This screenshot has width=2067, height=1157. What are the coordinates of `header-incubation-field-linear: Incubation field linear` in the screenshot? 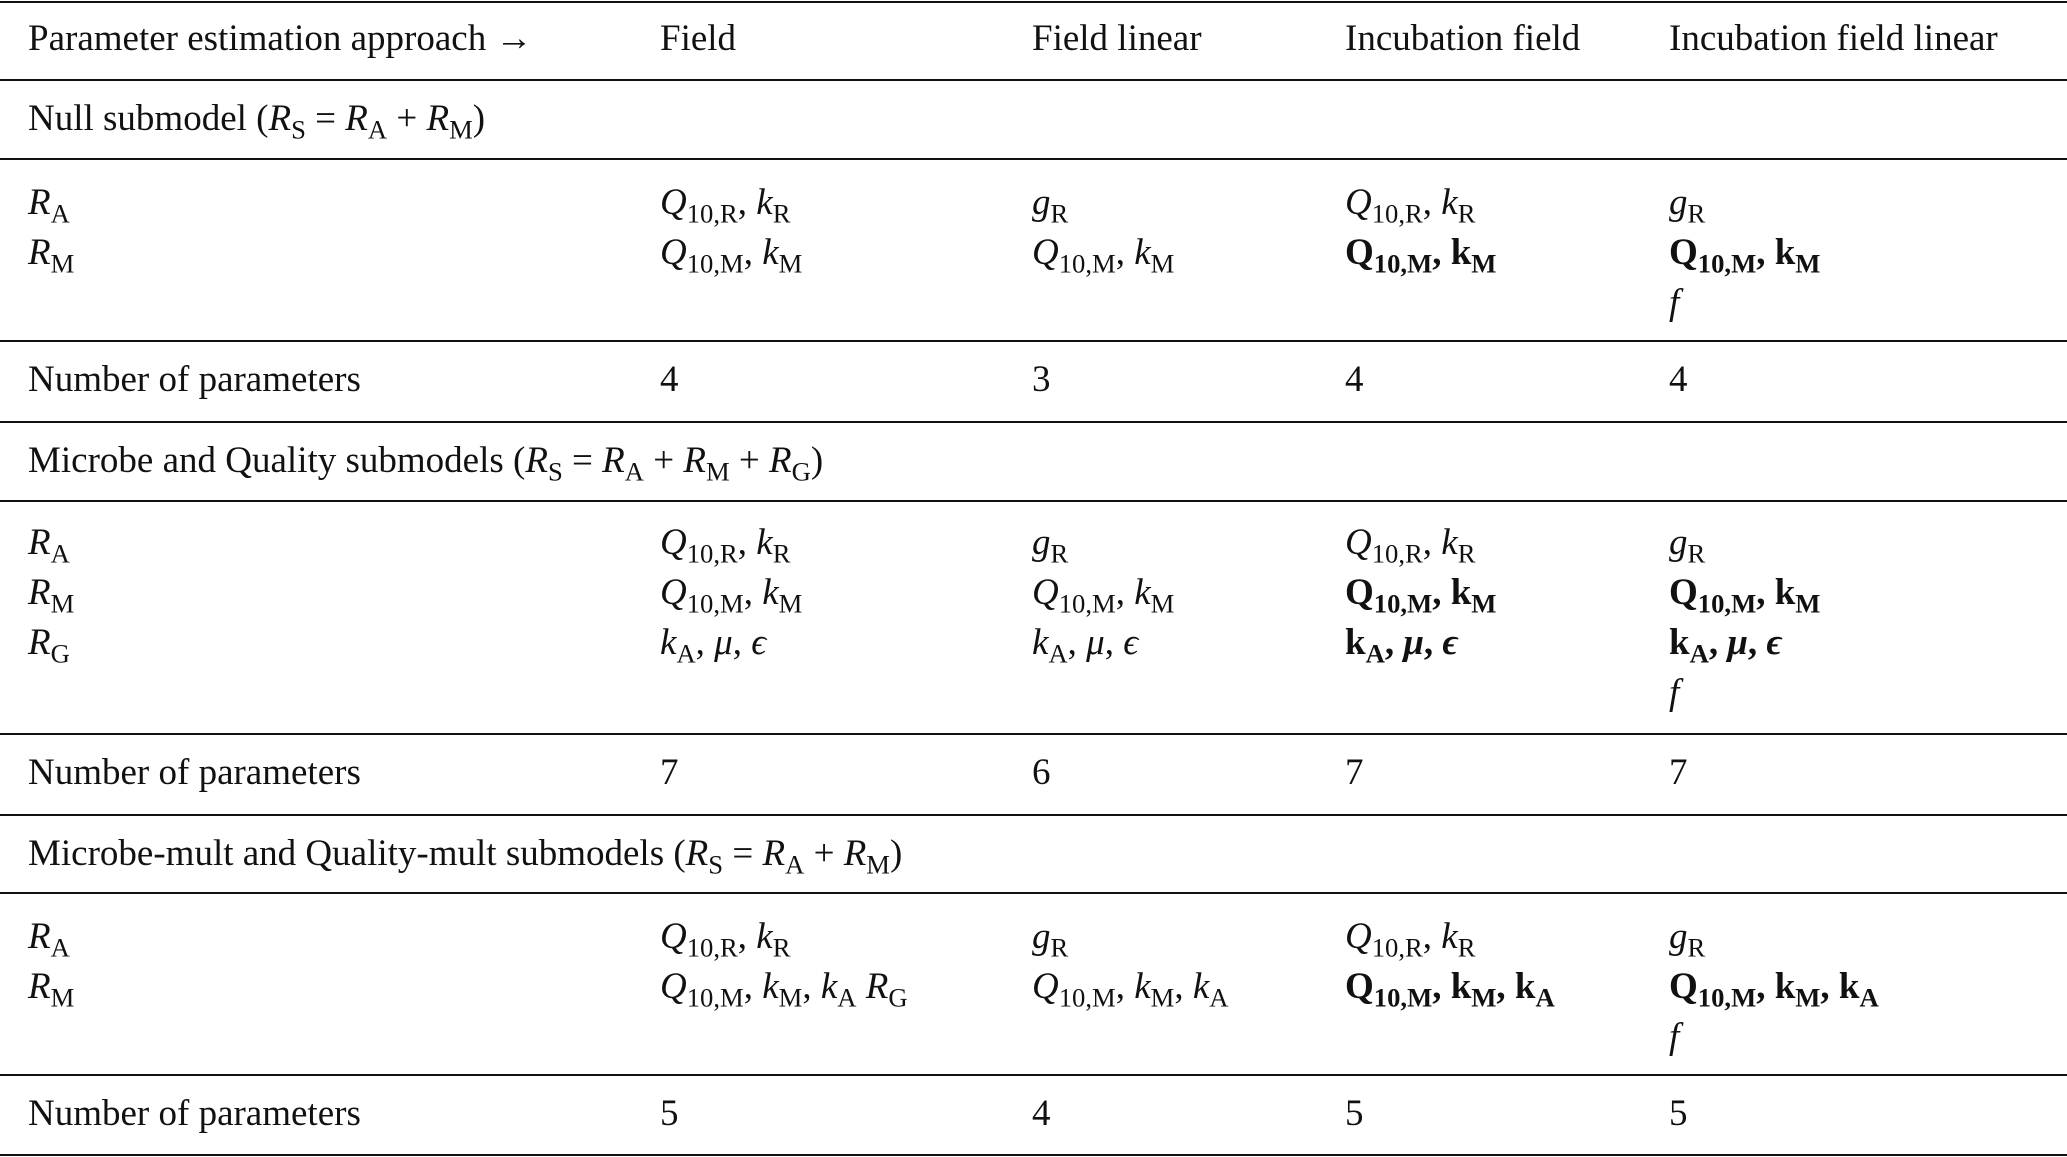 It's located at (1833, 38).